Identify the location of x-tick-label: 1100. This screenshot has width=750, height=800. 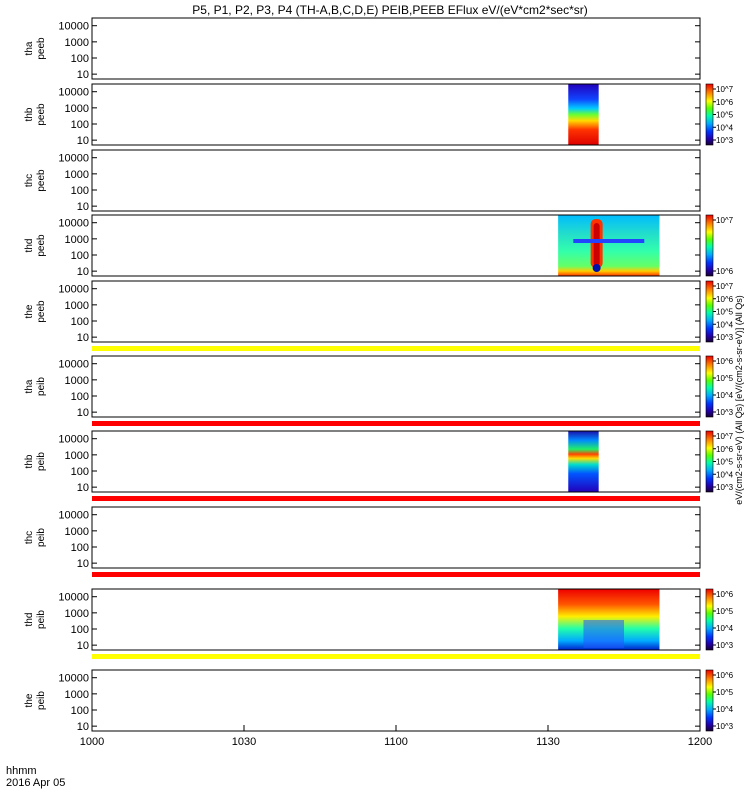
(396, 742).